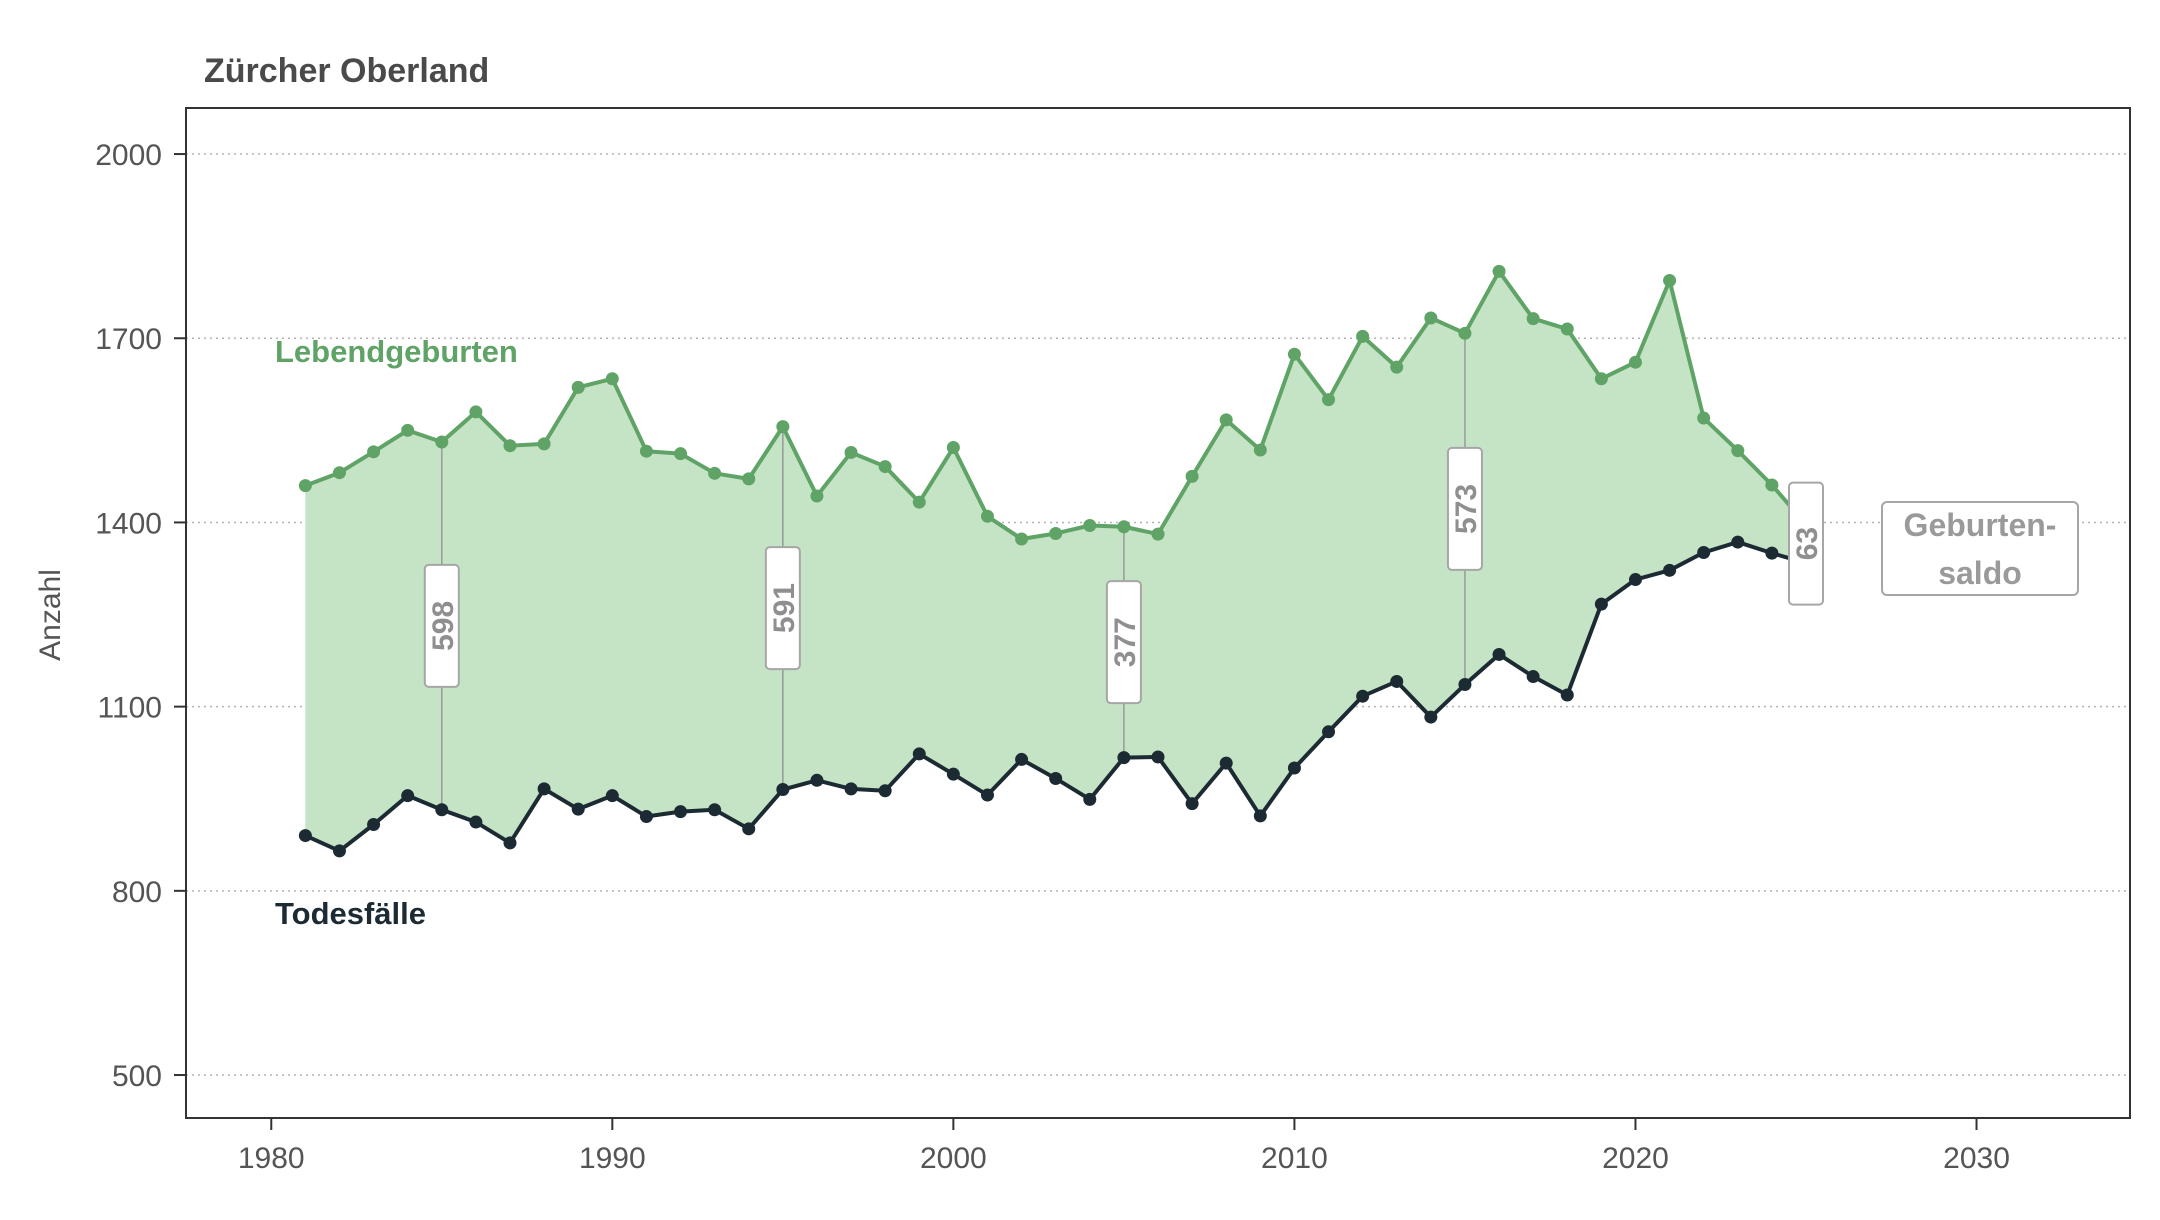 Image resolution: width=2160 pixels, height=1220 pixels. I want to click on saldo-label-text: 63, so click(1807, 543).